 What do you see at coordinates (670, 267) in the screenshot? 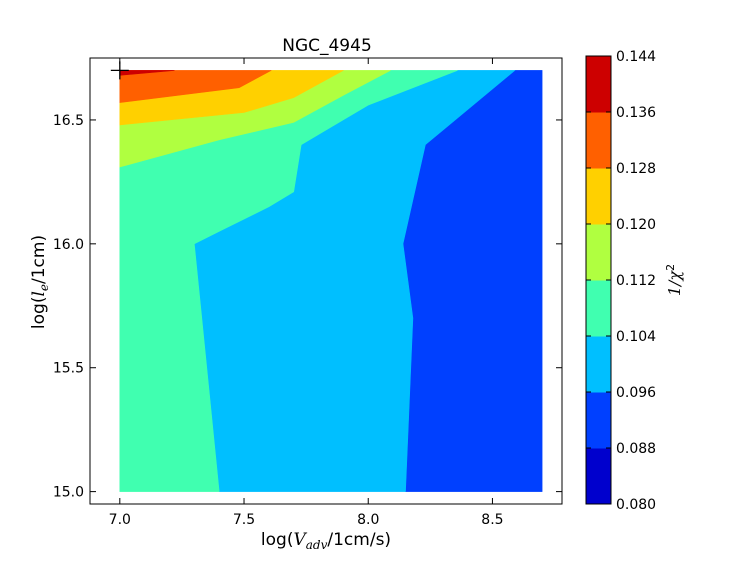
I see `colorbar-label-superscript: 2` at bounding box center [670, 267].